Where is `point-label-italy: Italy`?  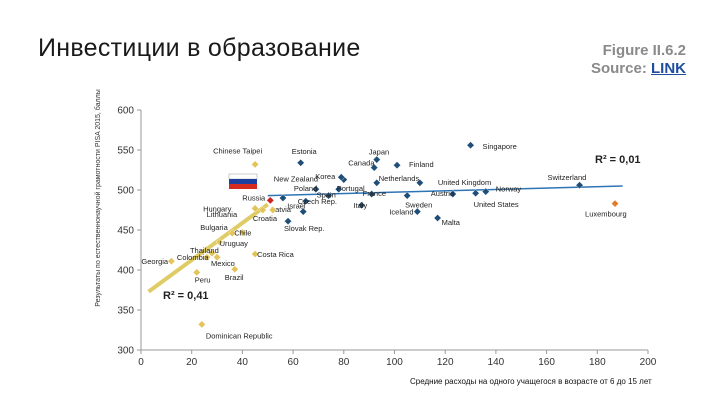
point-label-italy: Italy is located at coordinates (361, 205).